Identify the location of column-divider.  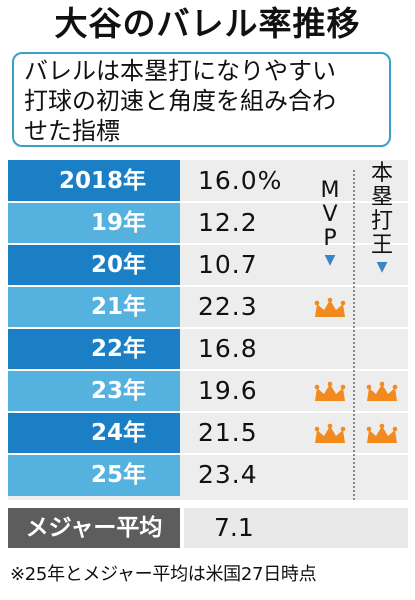
(354, 335).